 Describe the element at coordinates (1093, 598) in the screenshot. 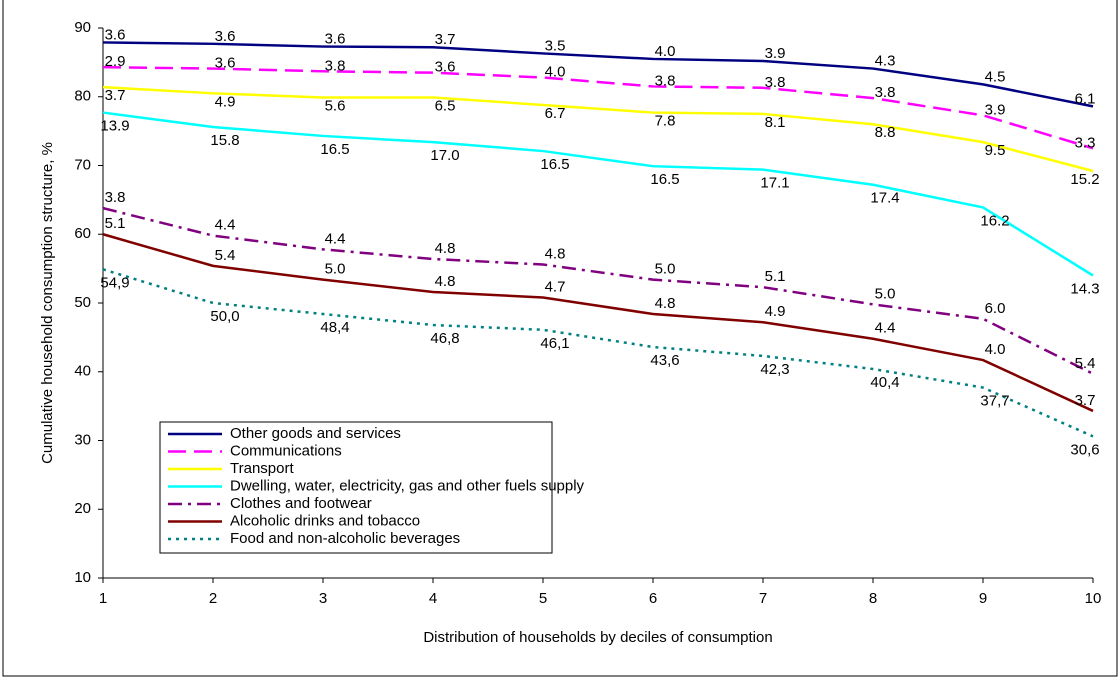

I see `x-tick-label: 10` at that location.